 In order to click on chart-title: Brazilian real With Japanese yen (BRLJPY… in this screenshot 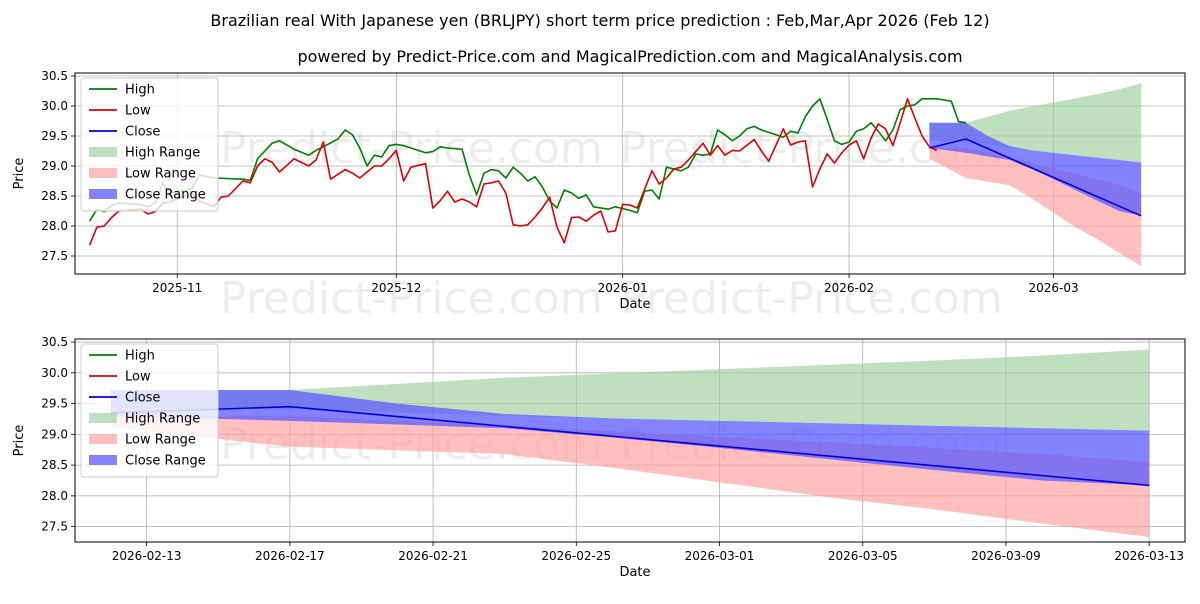, I will do `click(599, 20)`.